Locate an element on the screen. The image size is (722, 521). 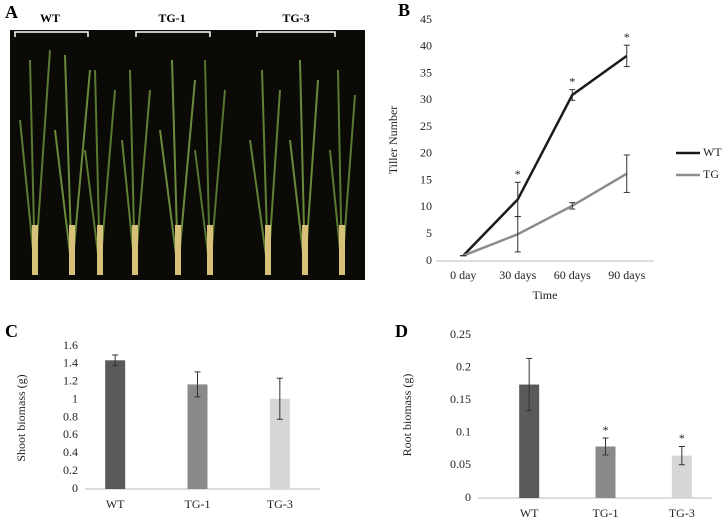
y-tick-label: 10 is located at coordinates (426, 206).